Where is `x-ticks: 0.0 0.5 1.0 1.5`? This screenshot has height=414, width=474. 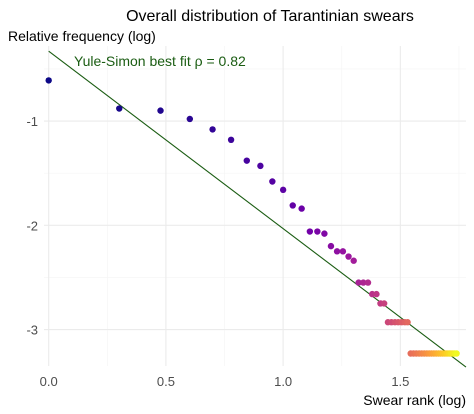
x-ticks: 0.0 0.5 1.0 1.5 is located at coordinates (225, 381).